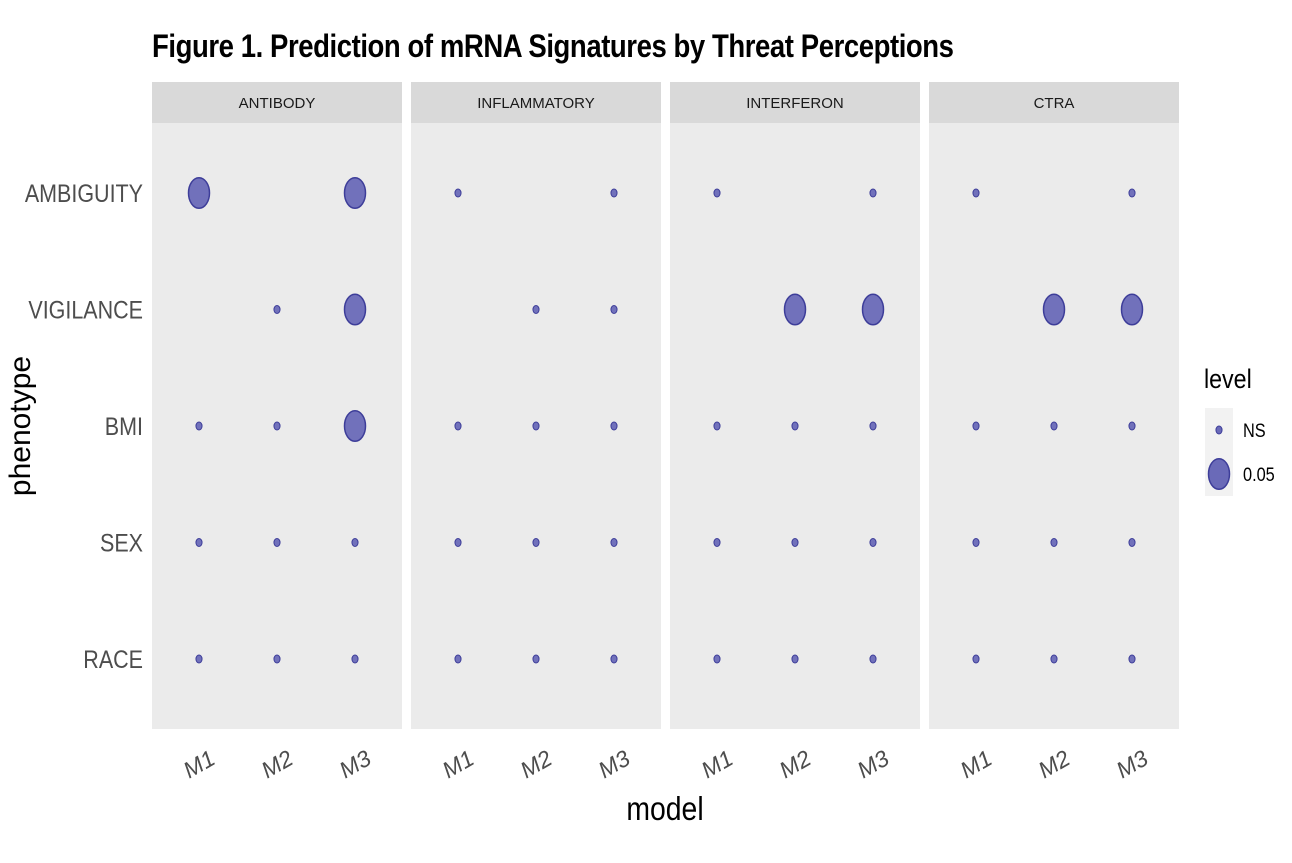 This screenshot has height=863, width=1292. I want to click on legend-label: 0.05, so click(1259, 474).